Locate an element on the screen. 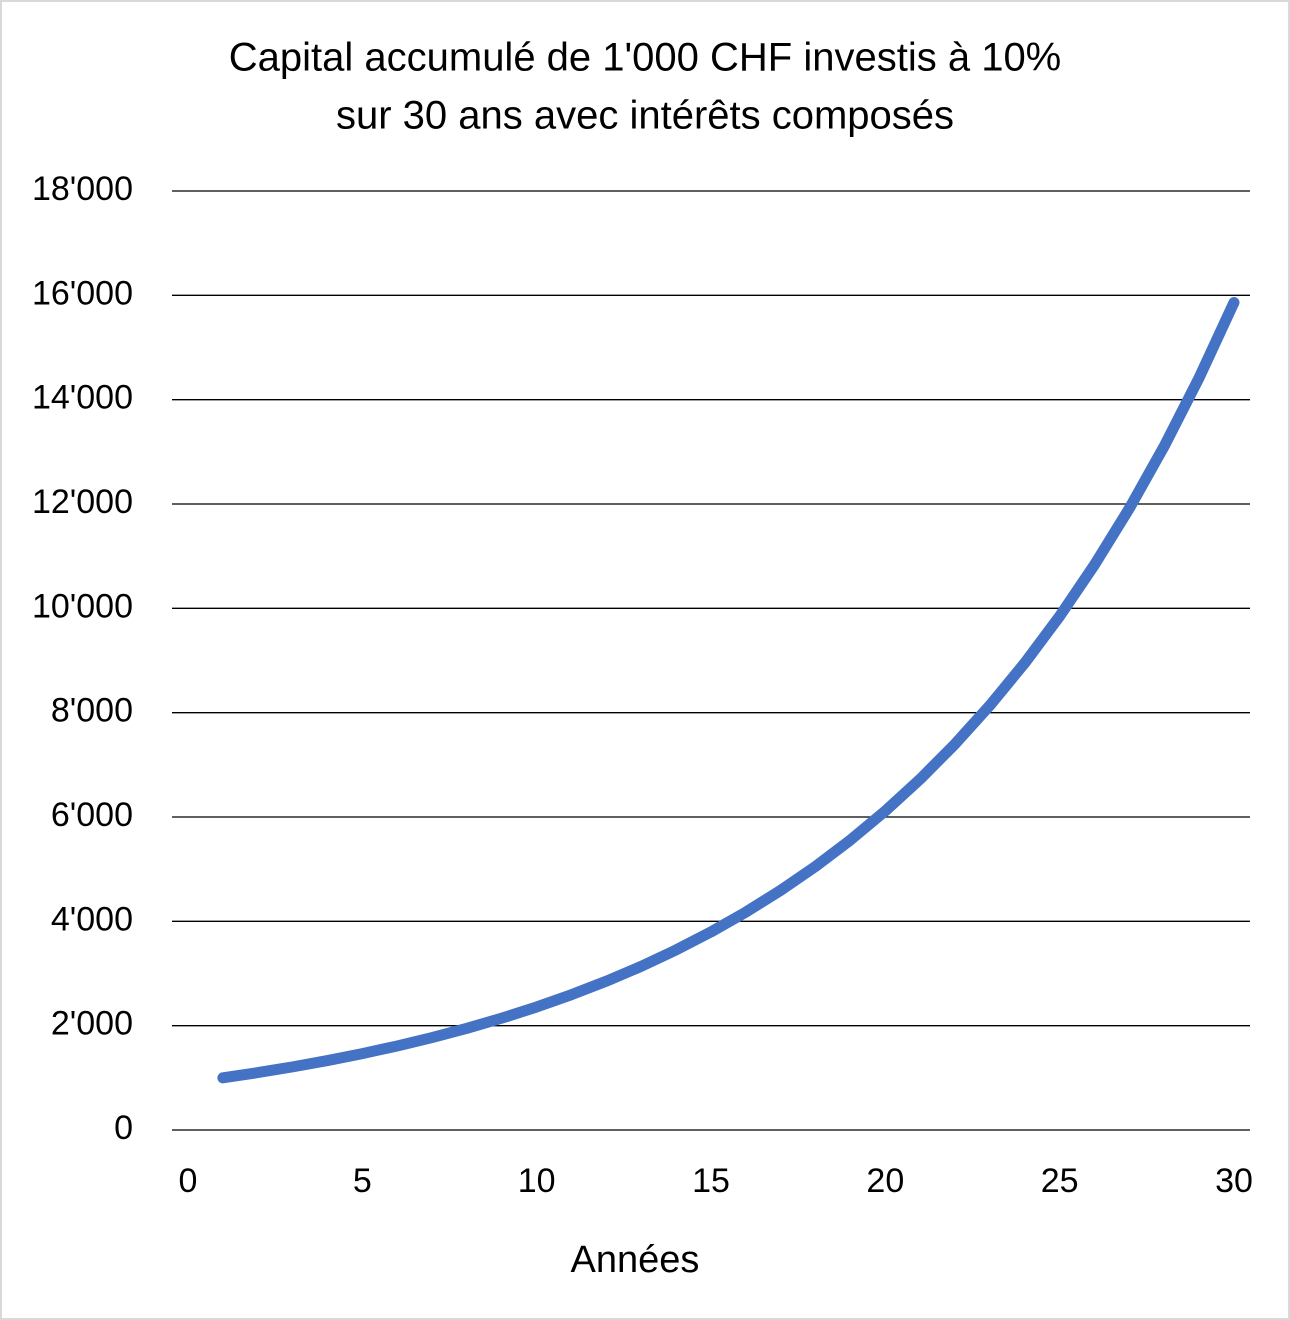  chart-title: sur 30 ans avec intérêts composés is located at coordinates (645, 116).